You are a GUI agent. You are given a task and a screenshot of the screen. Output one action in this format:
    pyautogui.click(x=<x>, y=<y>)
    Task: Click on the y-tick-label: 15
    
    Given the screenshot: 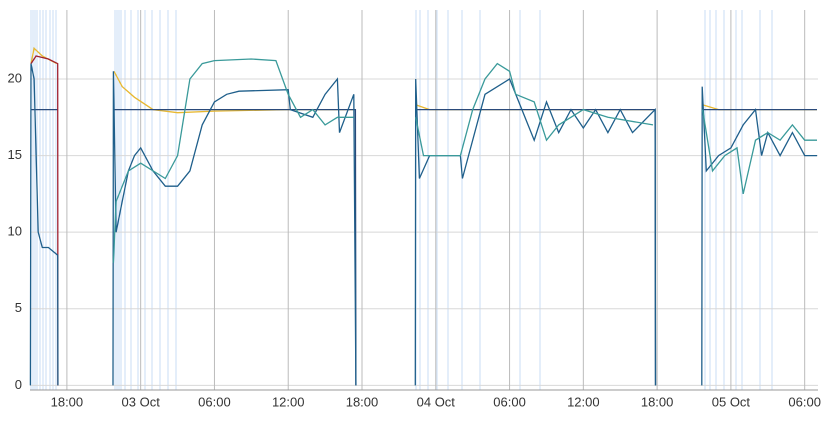 What is the action you would take?
    pyautogui.click(x=15, y=154)
    